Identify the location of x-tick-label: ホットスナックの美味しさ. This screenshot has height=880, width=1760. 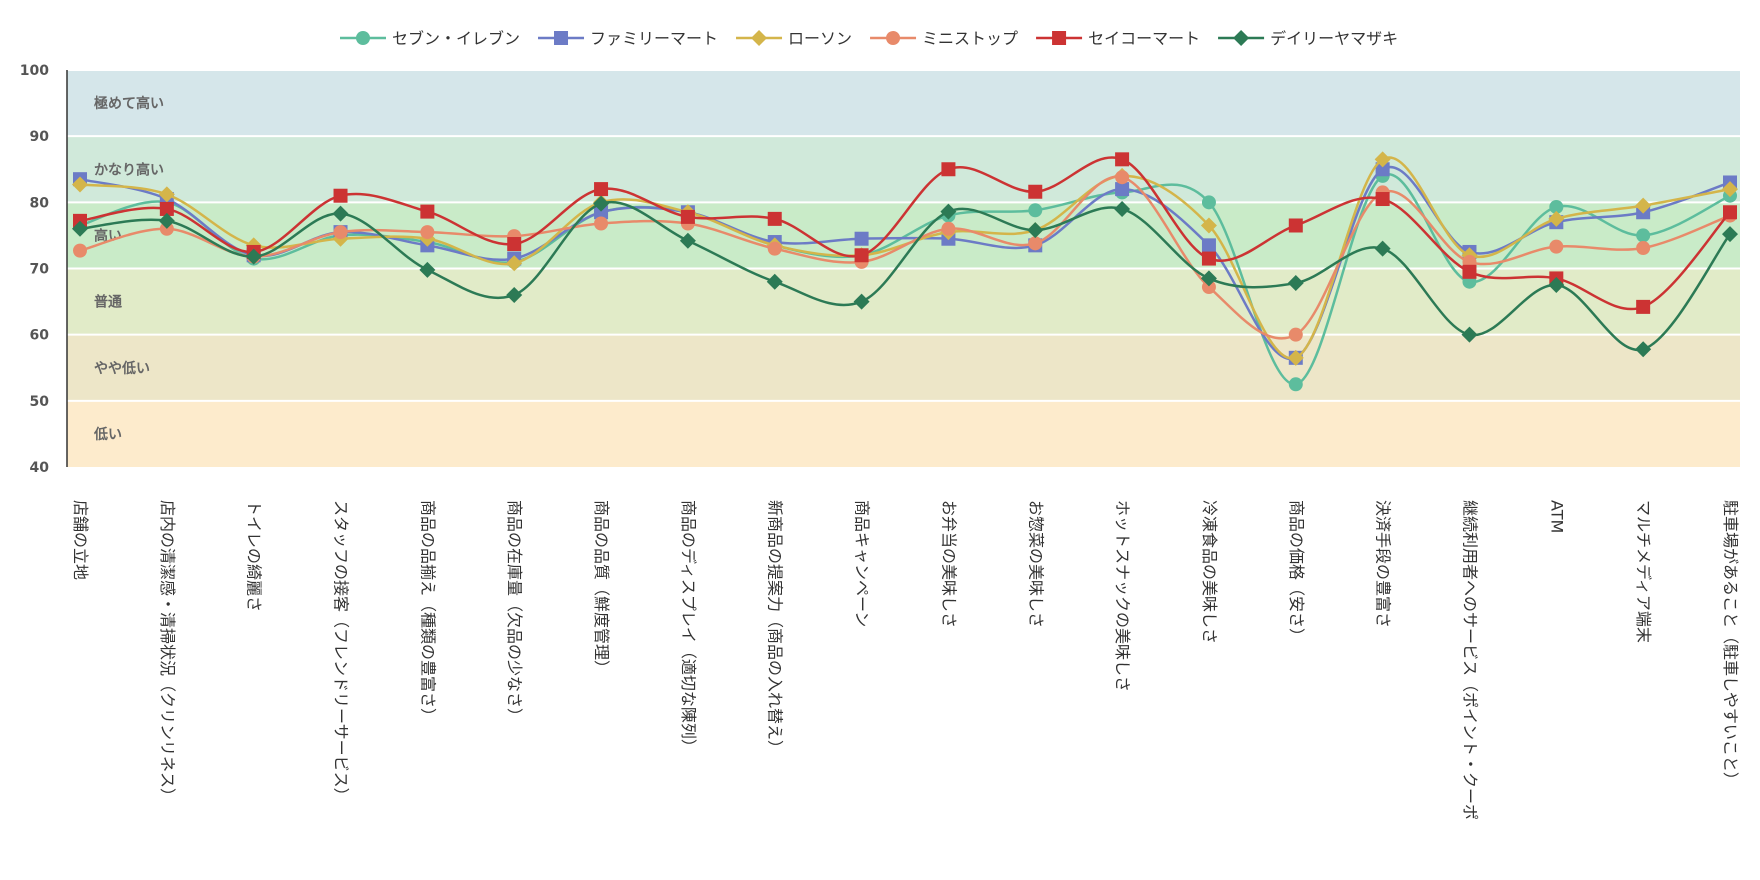
(1122, 596).